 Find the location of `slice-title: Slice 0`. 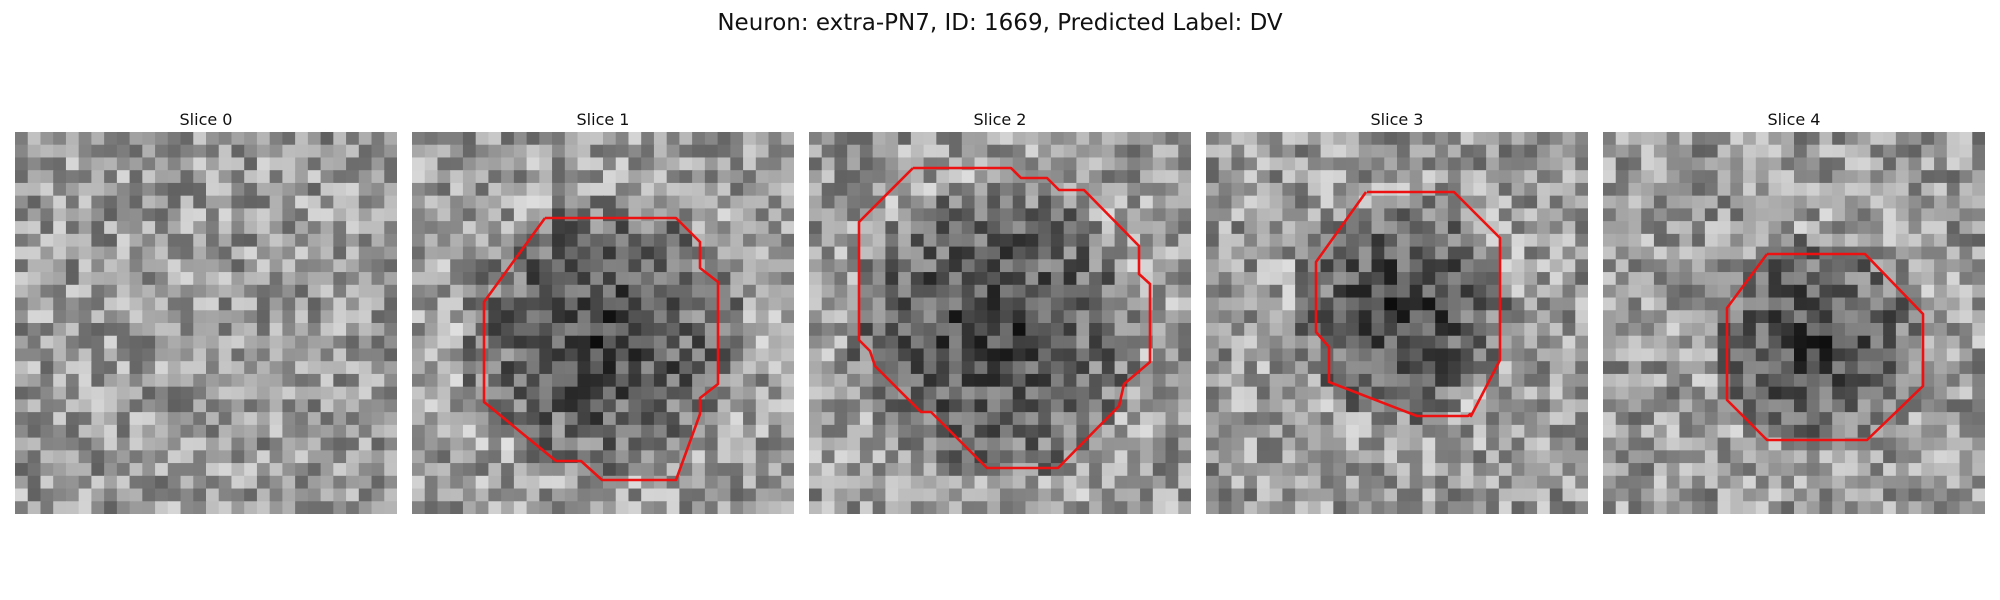

slice-title: Slice 0 is located at coordinates (206, 120).